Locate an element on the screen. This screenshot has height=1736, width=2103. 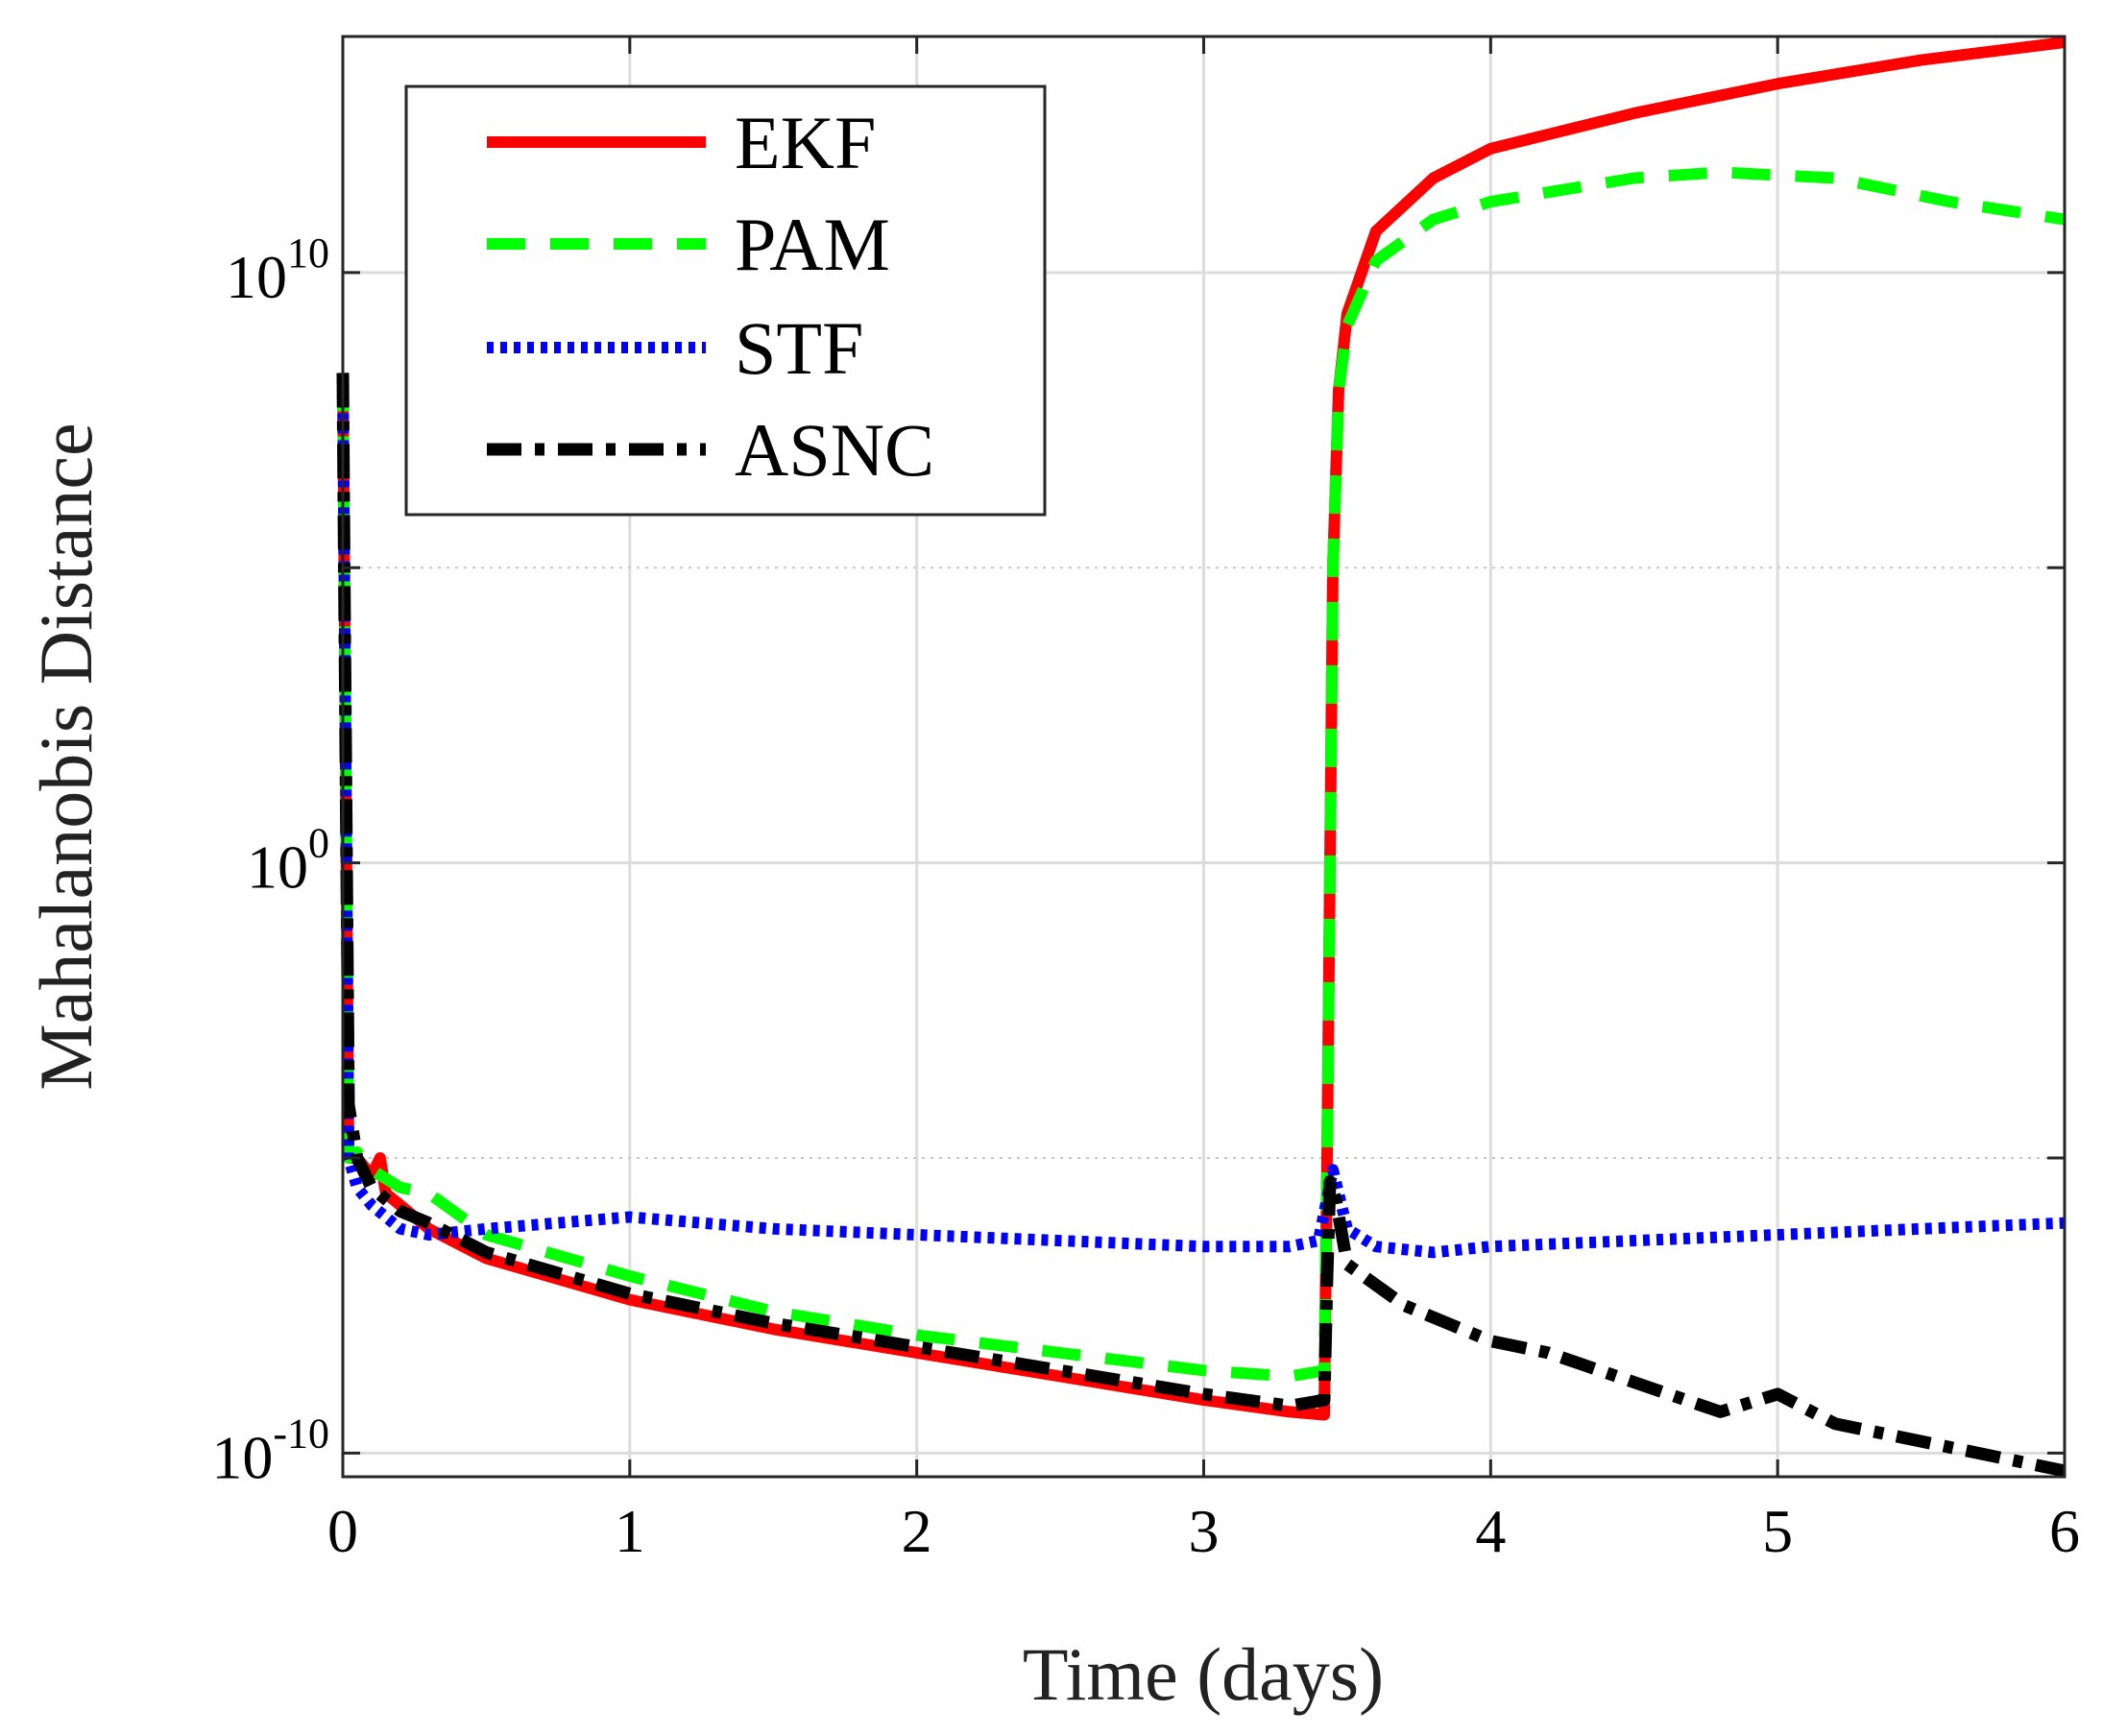
x-tick-label: 0 is located at coordinates (342, 1531).